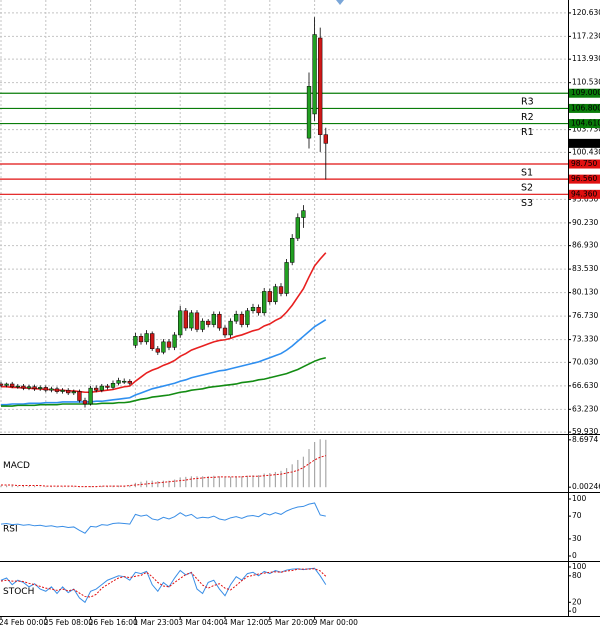 The height and width of the screenshot is (633, 600). I want to click on y-tick-label: 0.00246, so click(586, 486).